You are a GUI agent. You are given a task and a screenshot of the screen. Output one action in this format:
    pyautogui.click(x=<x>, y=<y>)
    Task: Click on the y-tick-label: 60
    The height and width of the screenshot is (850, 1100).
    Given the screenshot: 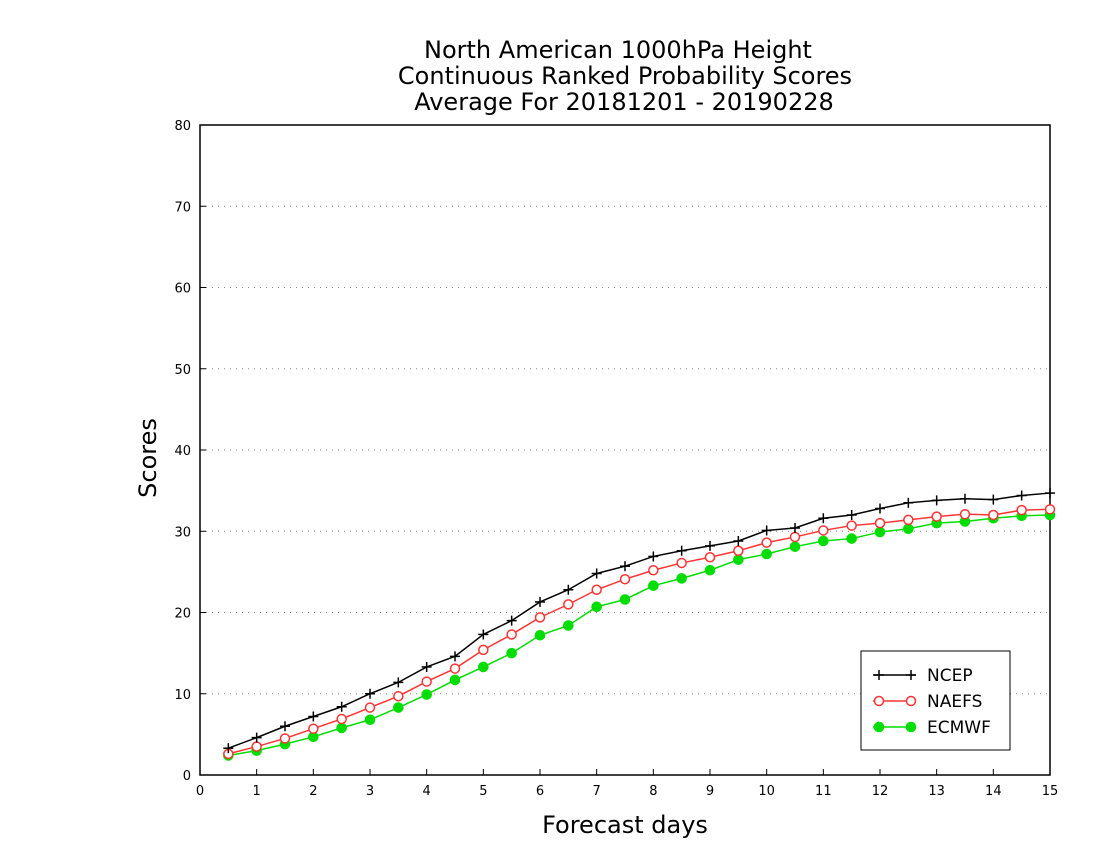 What is the action you would take?
    pyautogui.click(x=182, y=289)
    